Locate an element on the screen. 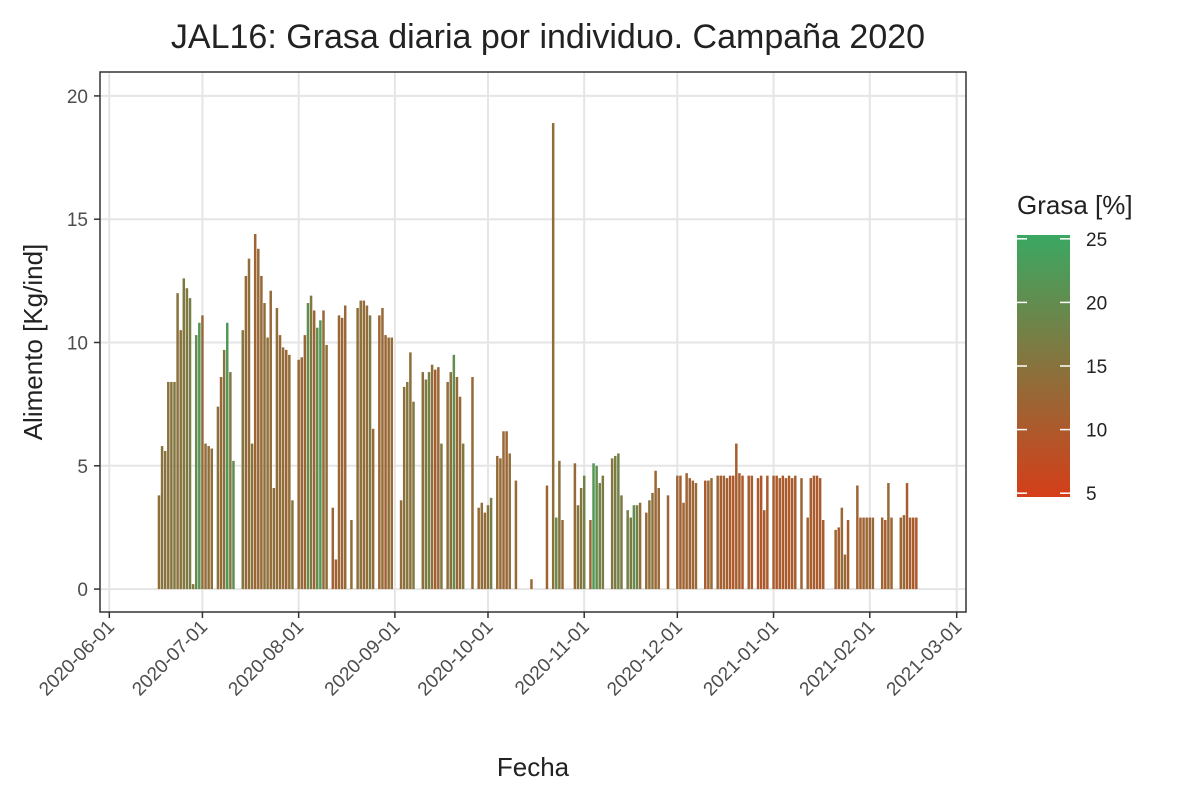 This screenshot has width=1200, height=800. y-tick-label: 20 is located at coordinates (77, 97).